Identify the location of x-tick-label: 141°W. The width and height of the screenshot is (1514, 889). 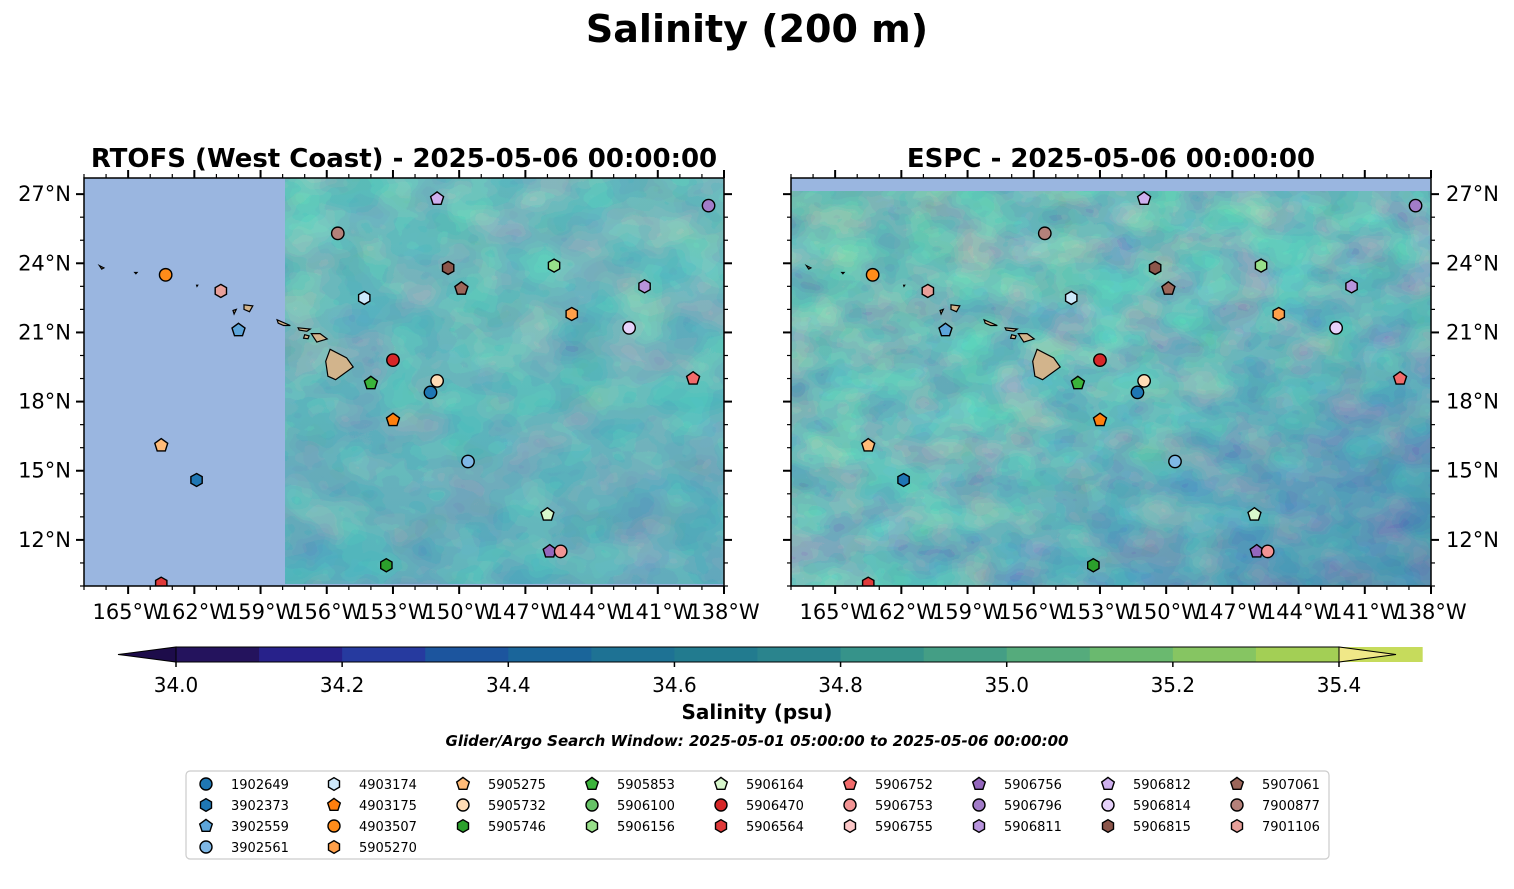
(1365, 612).